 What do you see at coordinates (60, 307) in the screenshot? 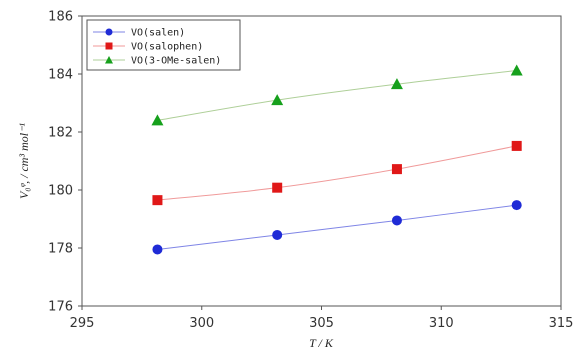
I see `y-tick-label: 176` at bounding box center [60, 307].